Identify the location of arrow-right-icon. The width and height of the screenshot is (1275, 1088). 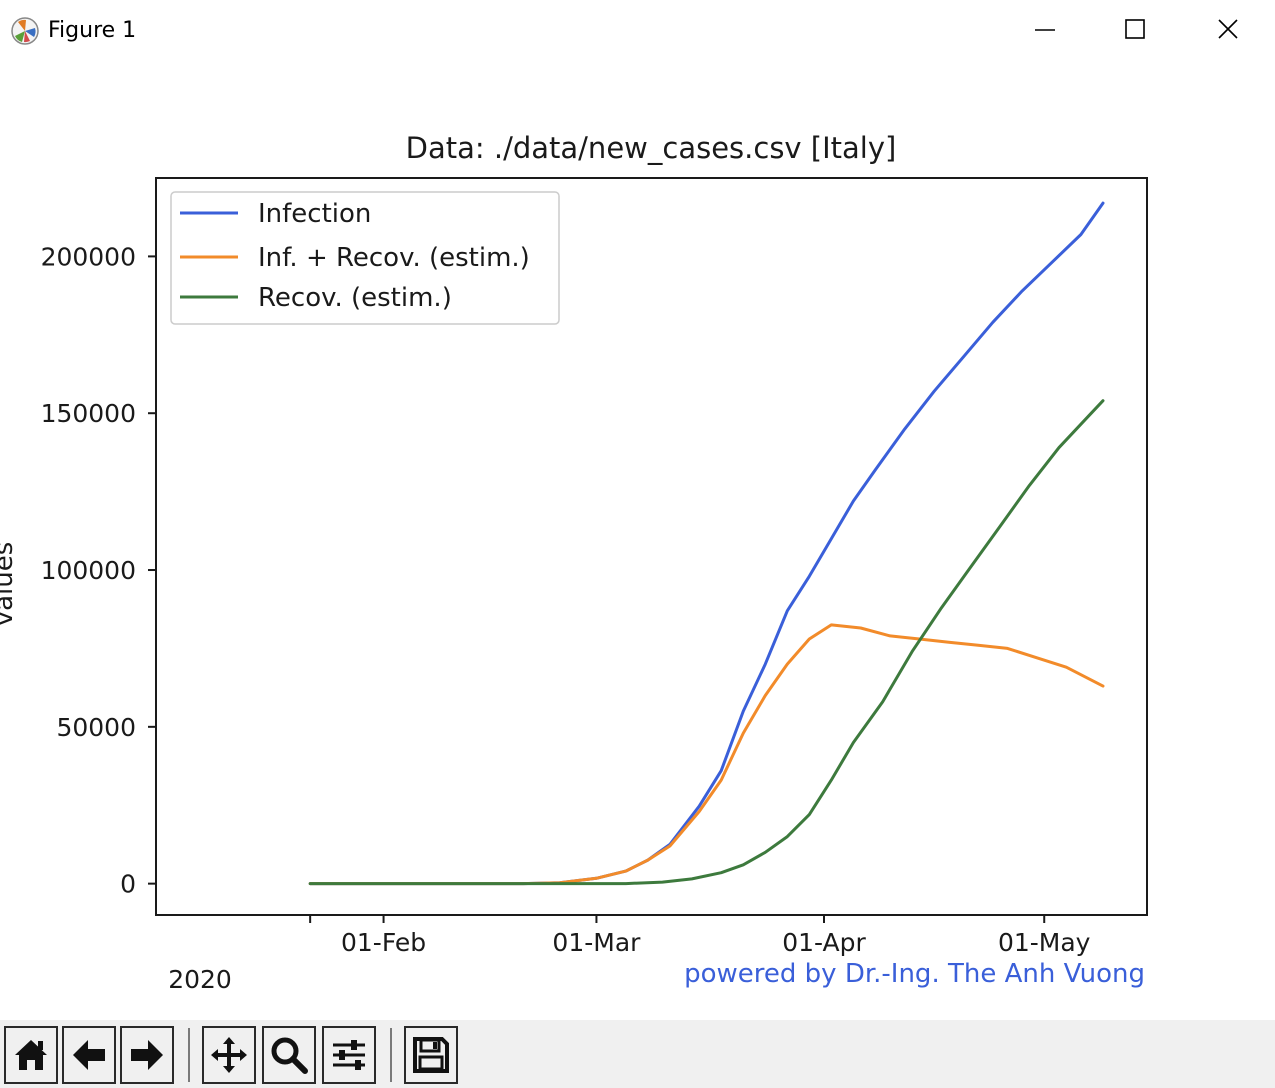
(147, 1055).